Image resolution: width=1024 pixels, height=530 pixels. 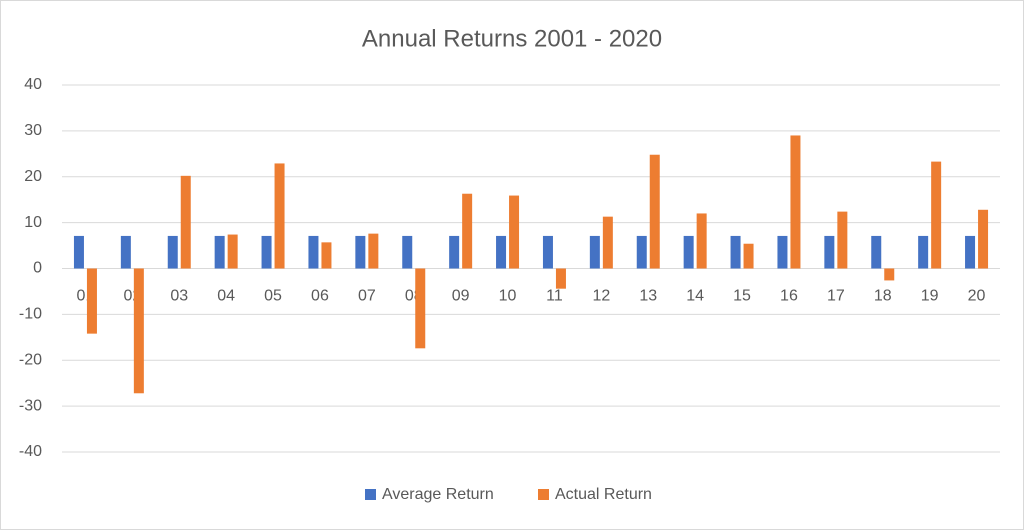 What do you see at coordinates (512, 38) in the screenshot?
I see `chart-title: Annual Returns 2001 - 2020` at bounding box center [512, 38].